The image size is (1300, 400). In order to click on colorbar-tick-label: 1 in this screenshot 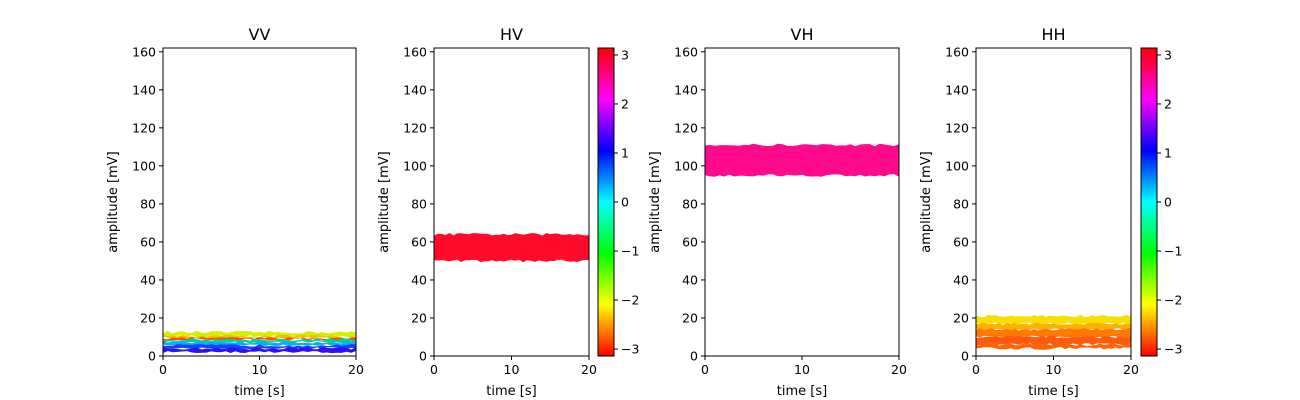, I will do `click(1168, 152)`.